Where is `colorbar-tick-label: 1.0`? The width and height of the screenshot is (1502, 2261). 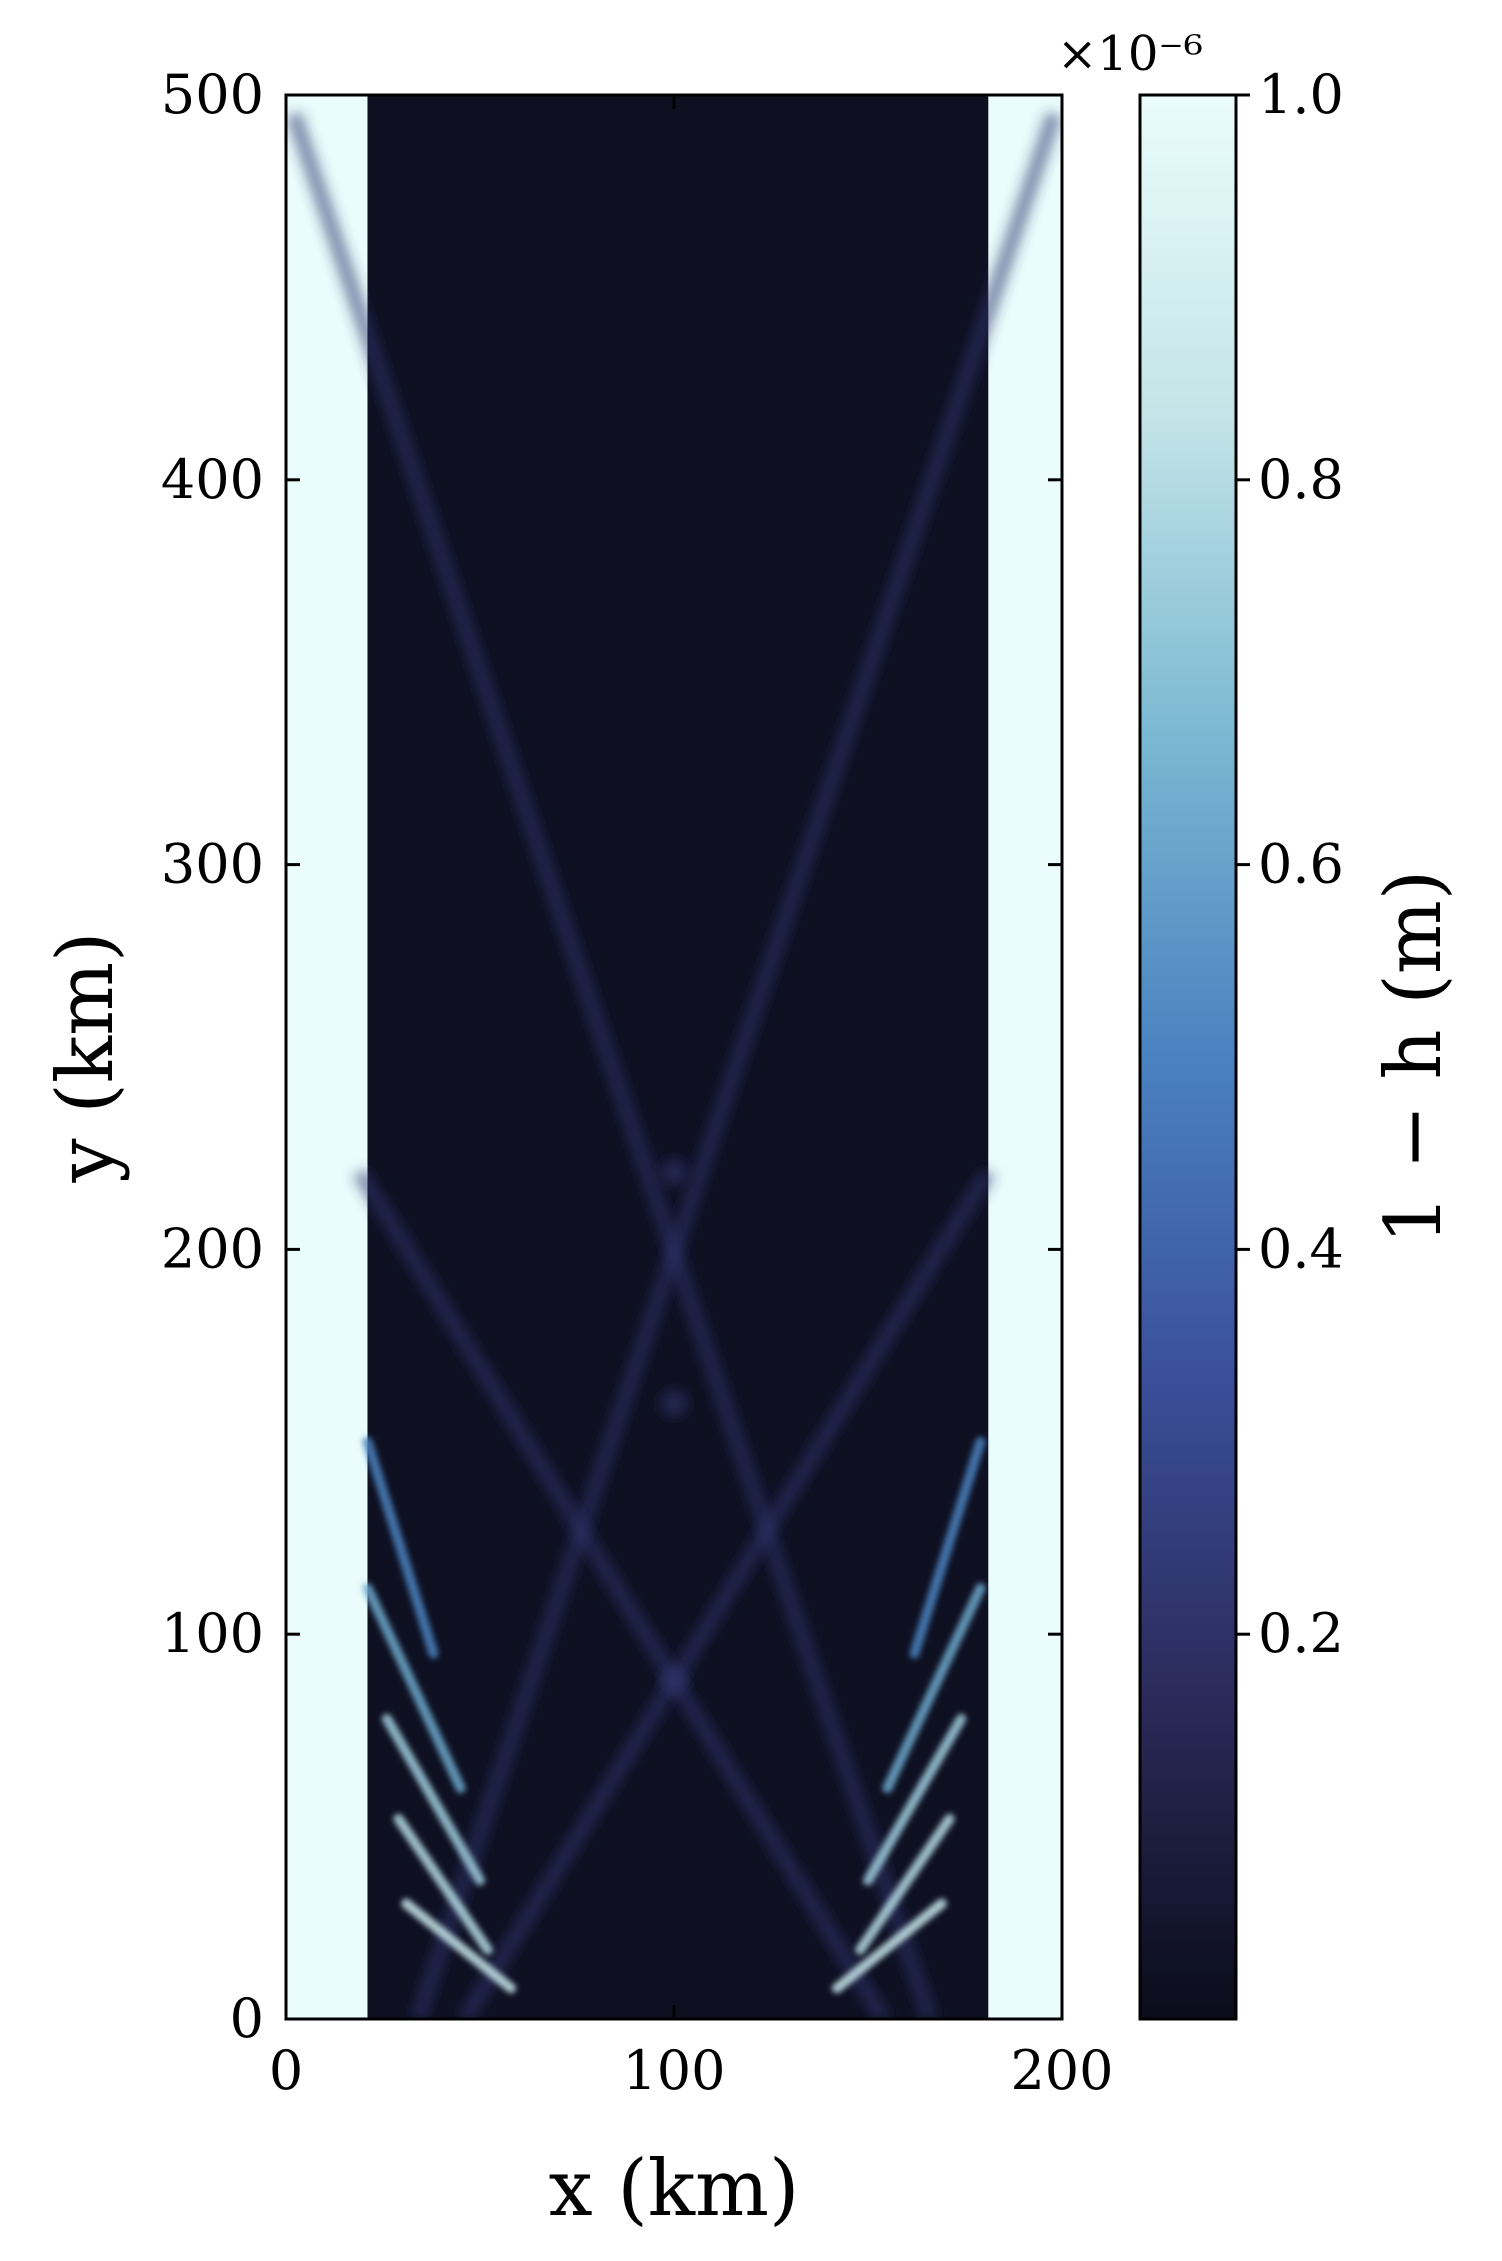 colorbar-tick-label: 1.0 is located at coordinates (1301, 94).